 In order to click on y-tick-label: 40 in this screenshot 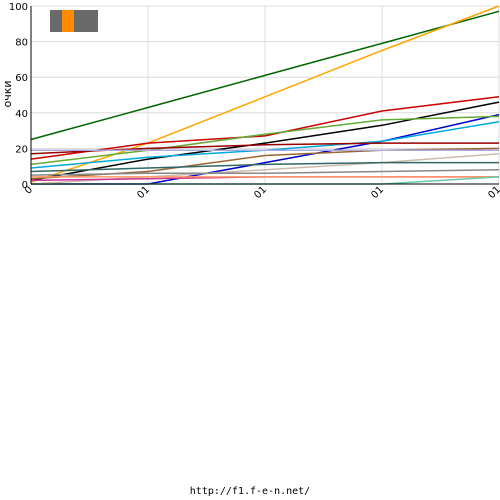, I will do `click(21, 114)`.